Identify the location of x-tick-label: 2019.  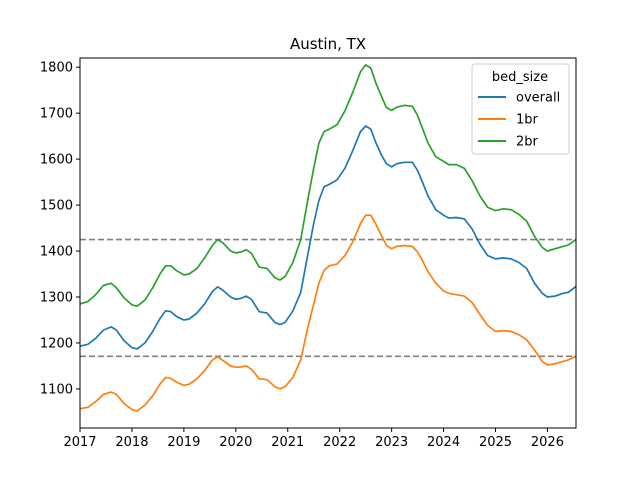
(183, 442).